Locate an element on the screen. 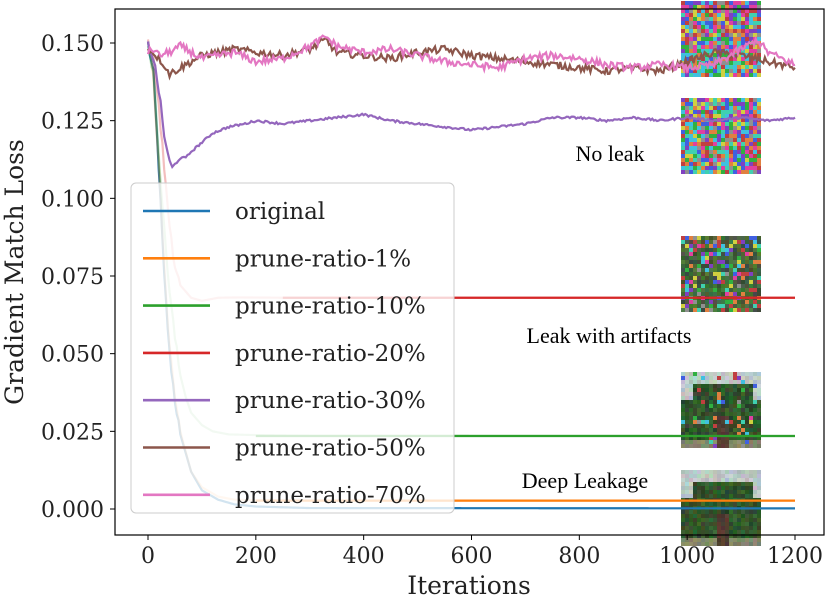  legend-label: prune-ratio-20% is located at coordinates (330, 354).